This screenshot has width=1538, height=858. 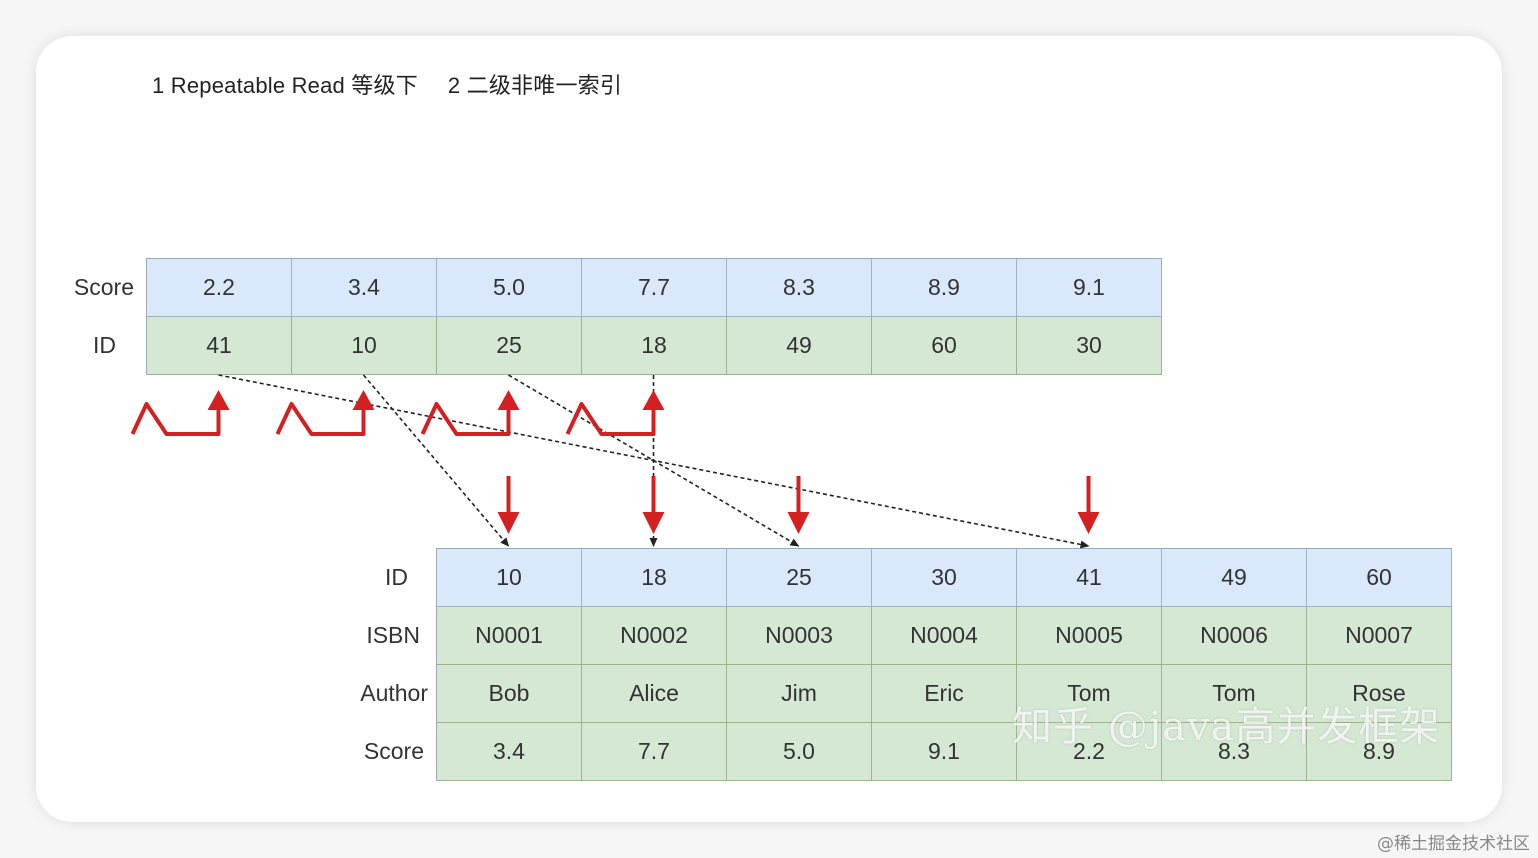 I want to click on secondary-score-cell: 2.2, so click(x=219, y=288).